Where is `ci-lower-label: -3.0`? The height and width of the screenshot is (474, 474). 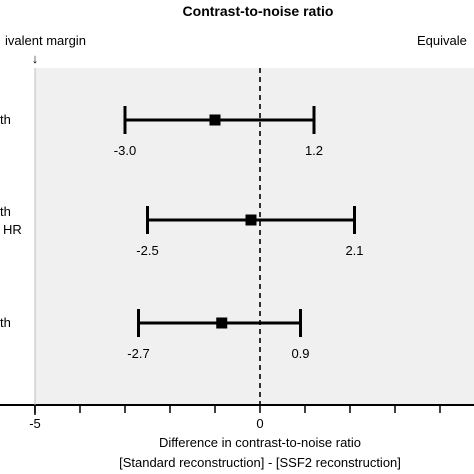 ci-lower-label: -3.0 is located at coordinates (125, 150).